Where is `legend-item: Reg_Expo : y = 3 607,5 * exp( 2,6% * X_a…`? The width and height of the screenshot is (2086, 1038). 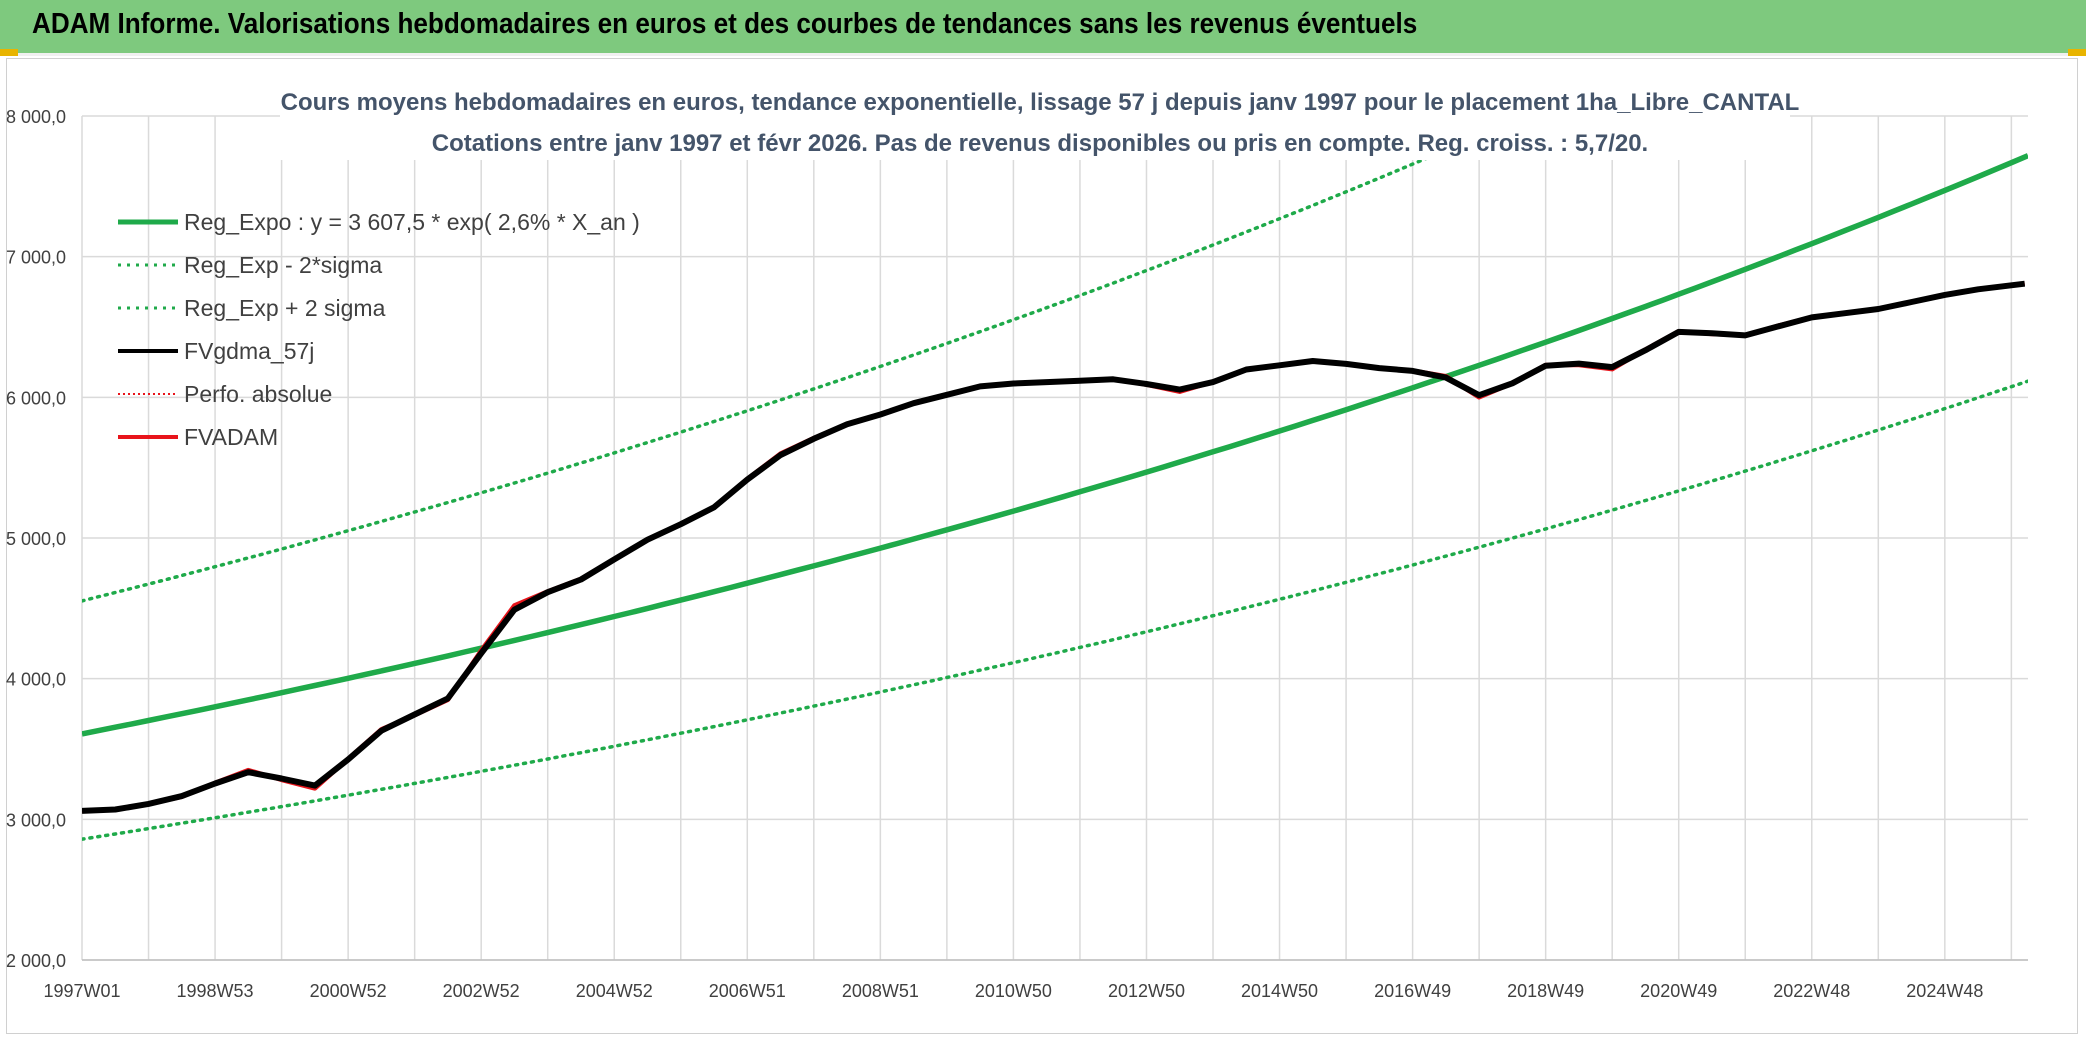 legend-item: Reg_Expo : y = 3 607,5 * exp( 2,6% * X_a… is located at coordinates (379, 222).